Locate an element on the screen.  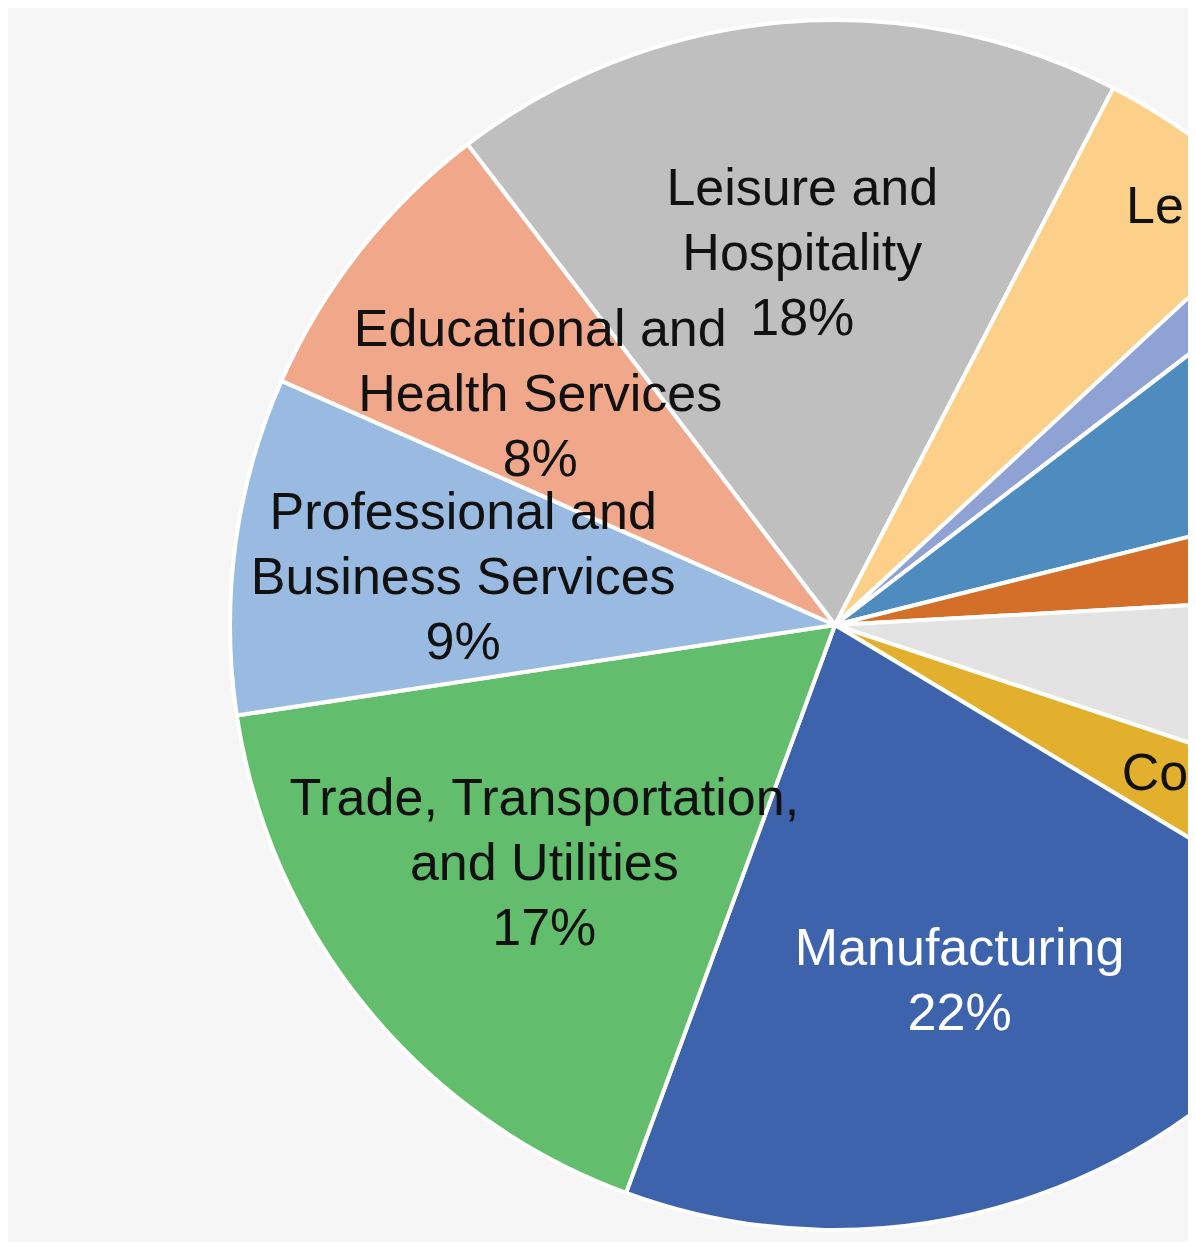
slice-label: Leisure and Hospitality is located at coordinates (802, 219).